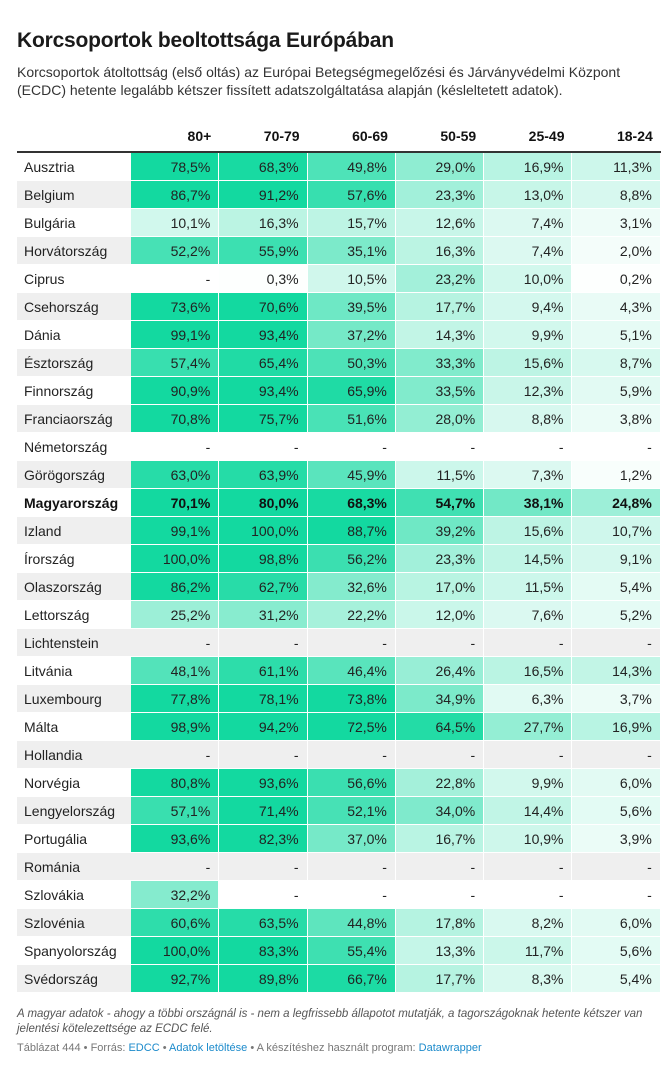 The width and height of the screenshot is (670, 1091). I want to click on value-cell: 13,0%, so click(528, 195).